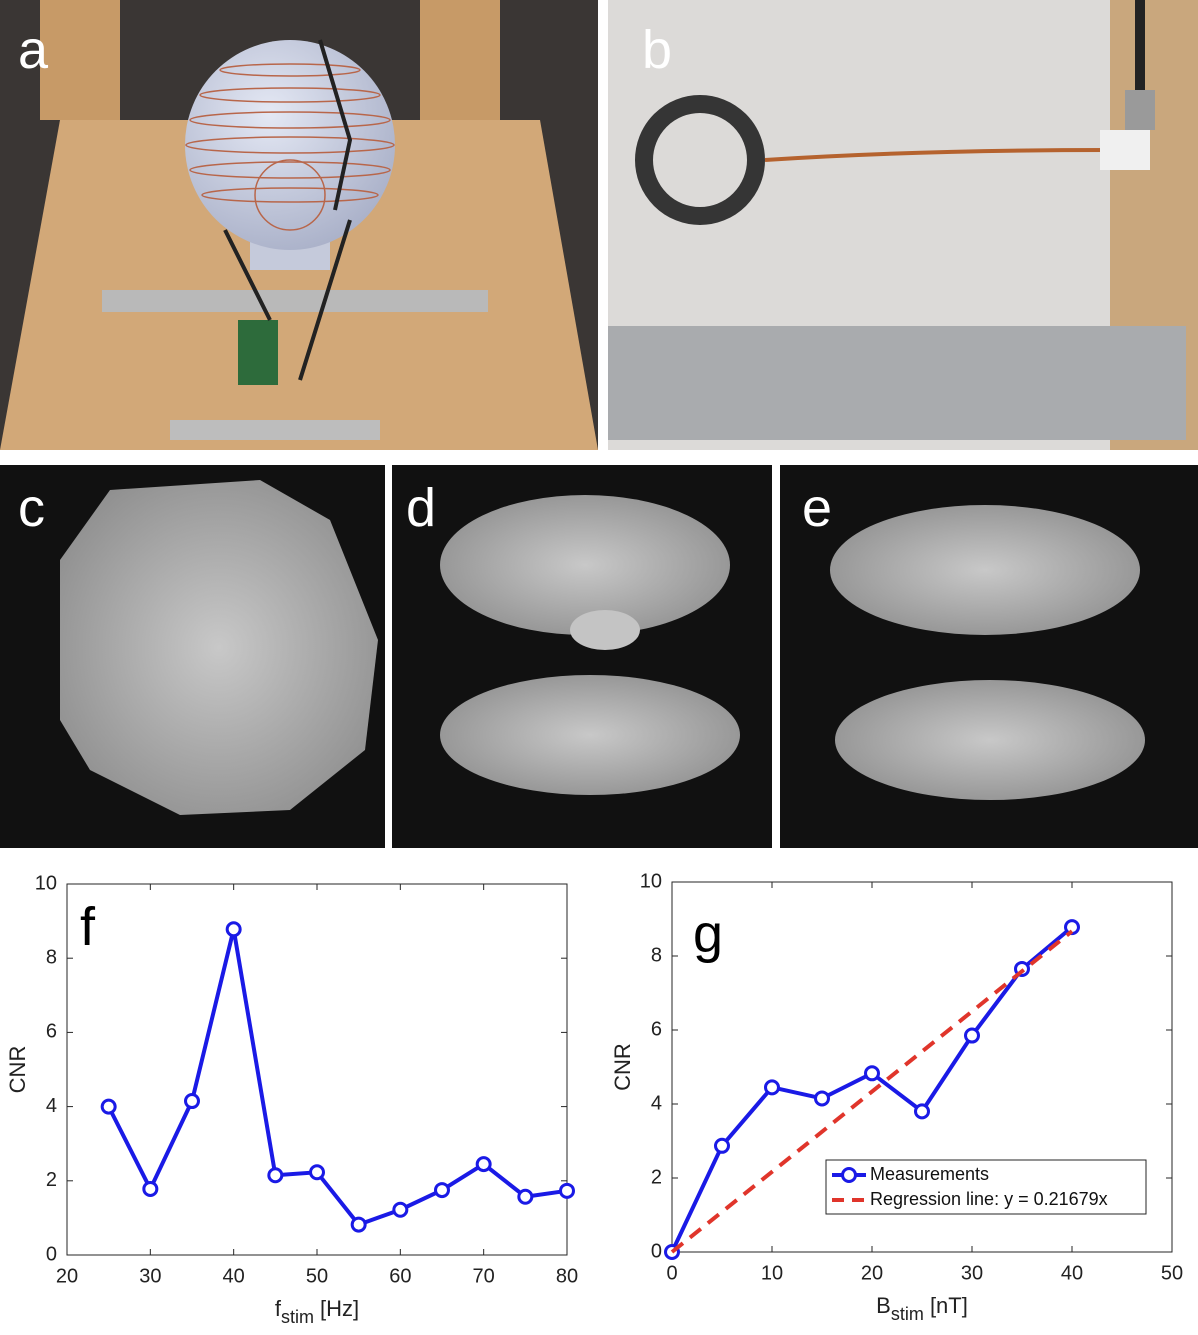  Describe the element at coordinates (582, 656) in the screenshot. I see `mri-d` at that location.